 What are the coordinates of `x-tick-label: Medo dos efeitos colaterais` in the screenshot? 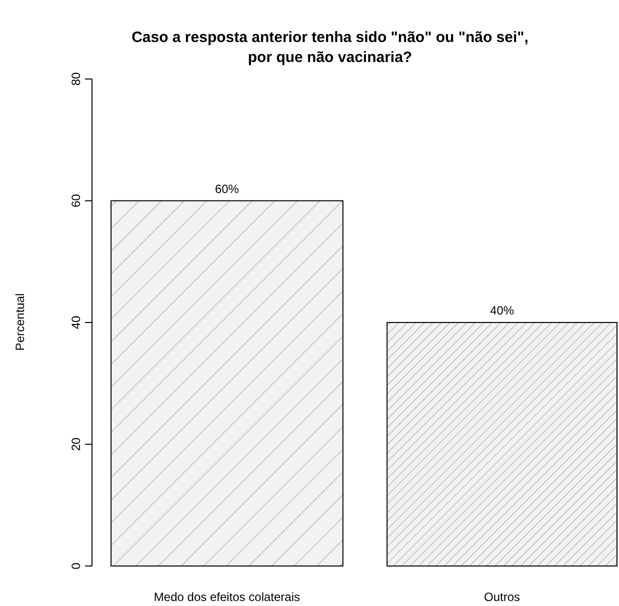 It's located at (227, 597).